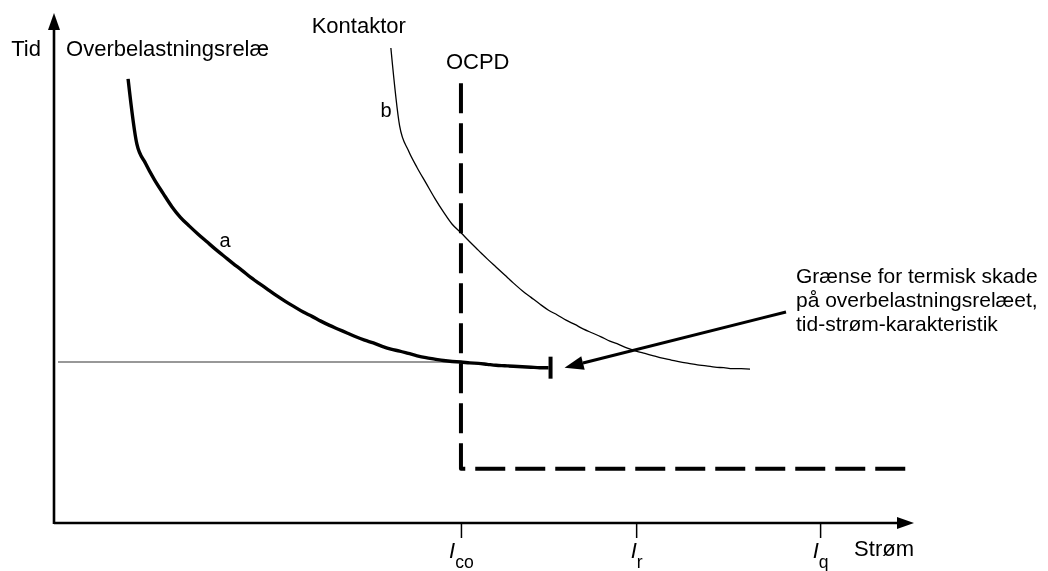 The image size is (1048, 571). Describe the element at coordinates (168, 48) in the screenshot. I see `legend-label: Overbelastningsrelæ` at that location.